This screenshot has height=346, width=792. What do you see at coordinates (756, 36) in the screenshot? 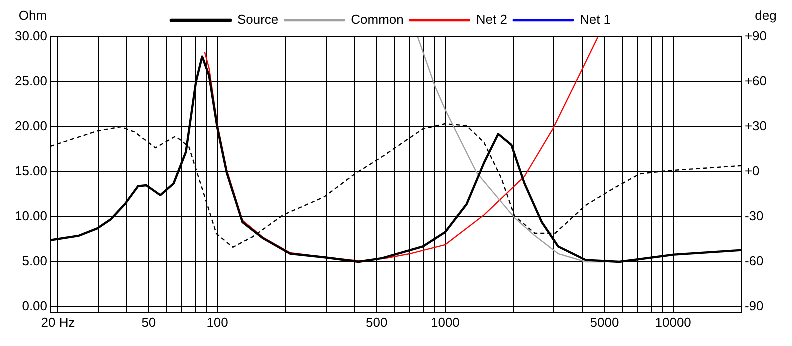
I see `y2-tick-label: +90` at bounding box center [756, 36].